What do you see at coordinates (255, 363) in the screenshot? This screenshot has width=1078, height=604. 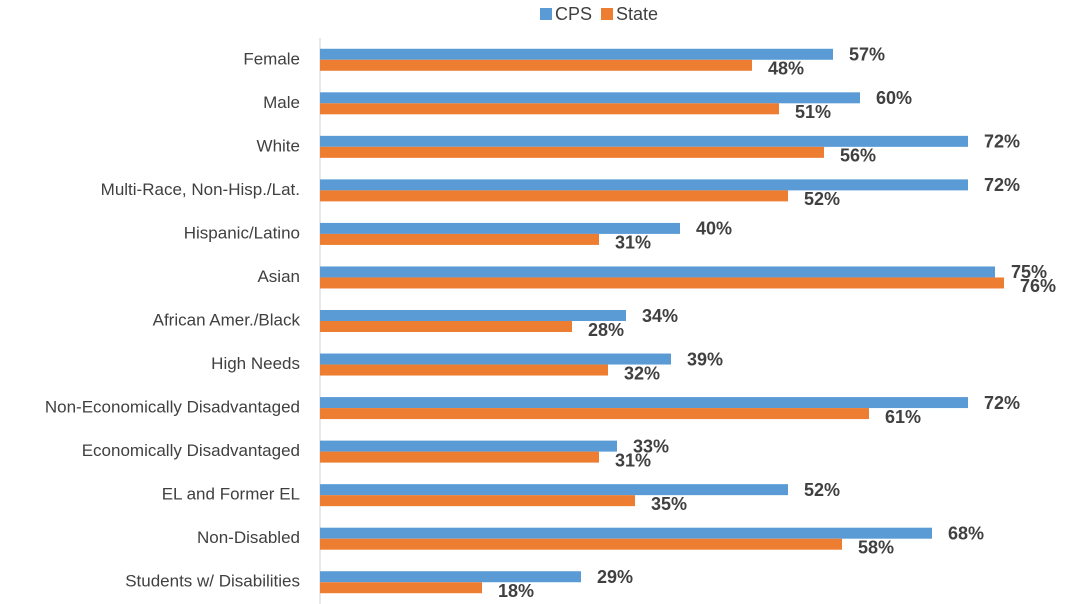 I see `category-label: High Needs` at bounding box center [255, 363].